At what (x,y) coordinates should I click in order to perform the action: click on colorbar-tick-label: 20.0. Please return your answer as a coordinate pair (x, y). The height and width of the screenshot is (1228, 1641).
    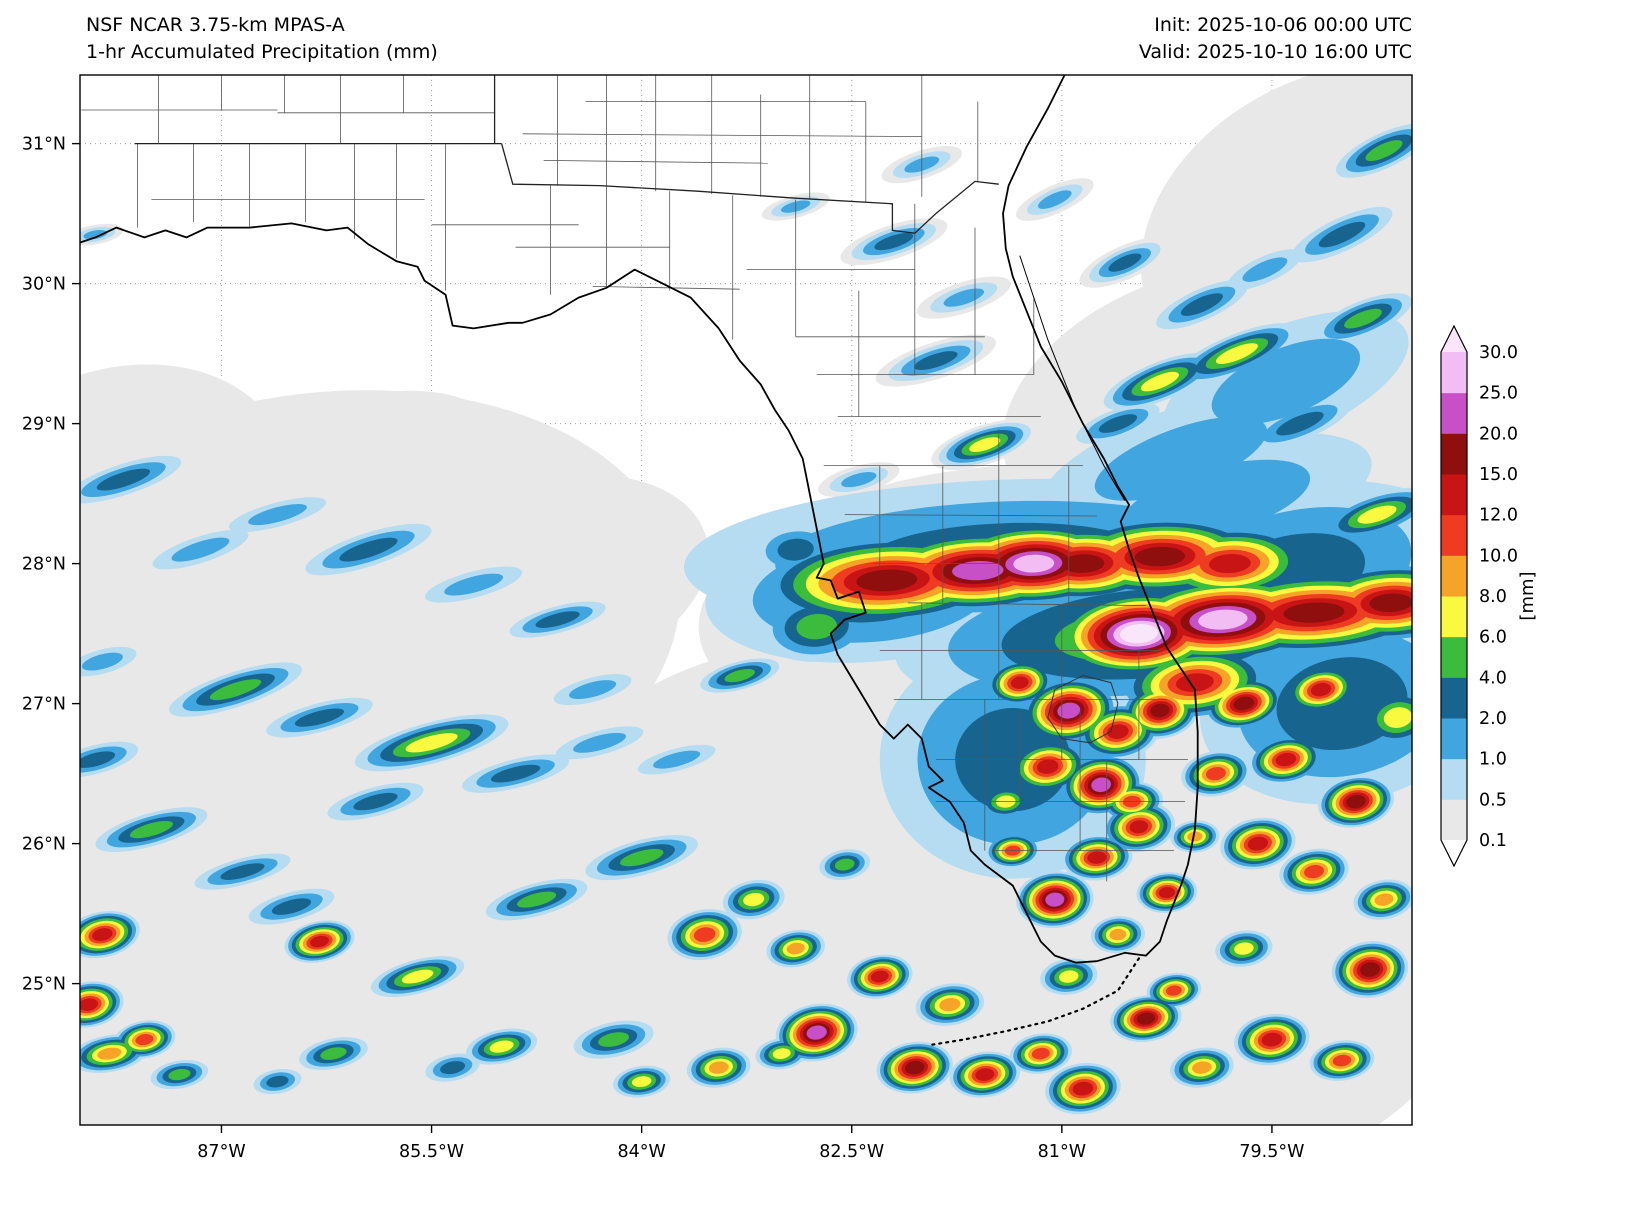
    Looking at the image, I should click on (1498, 434).